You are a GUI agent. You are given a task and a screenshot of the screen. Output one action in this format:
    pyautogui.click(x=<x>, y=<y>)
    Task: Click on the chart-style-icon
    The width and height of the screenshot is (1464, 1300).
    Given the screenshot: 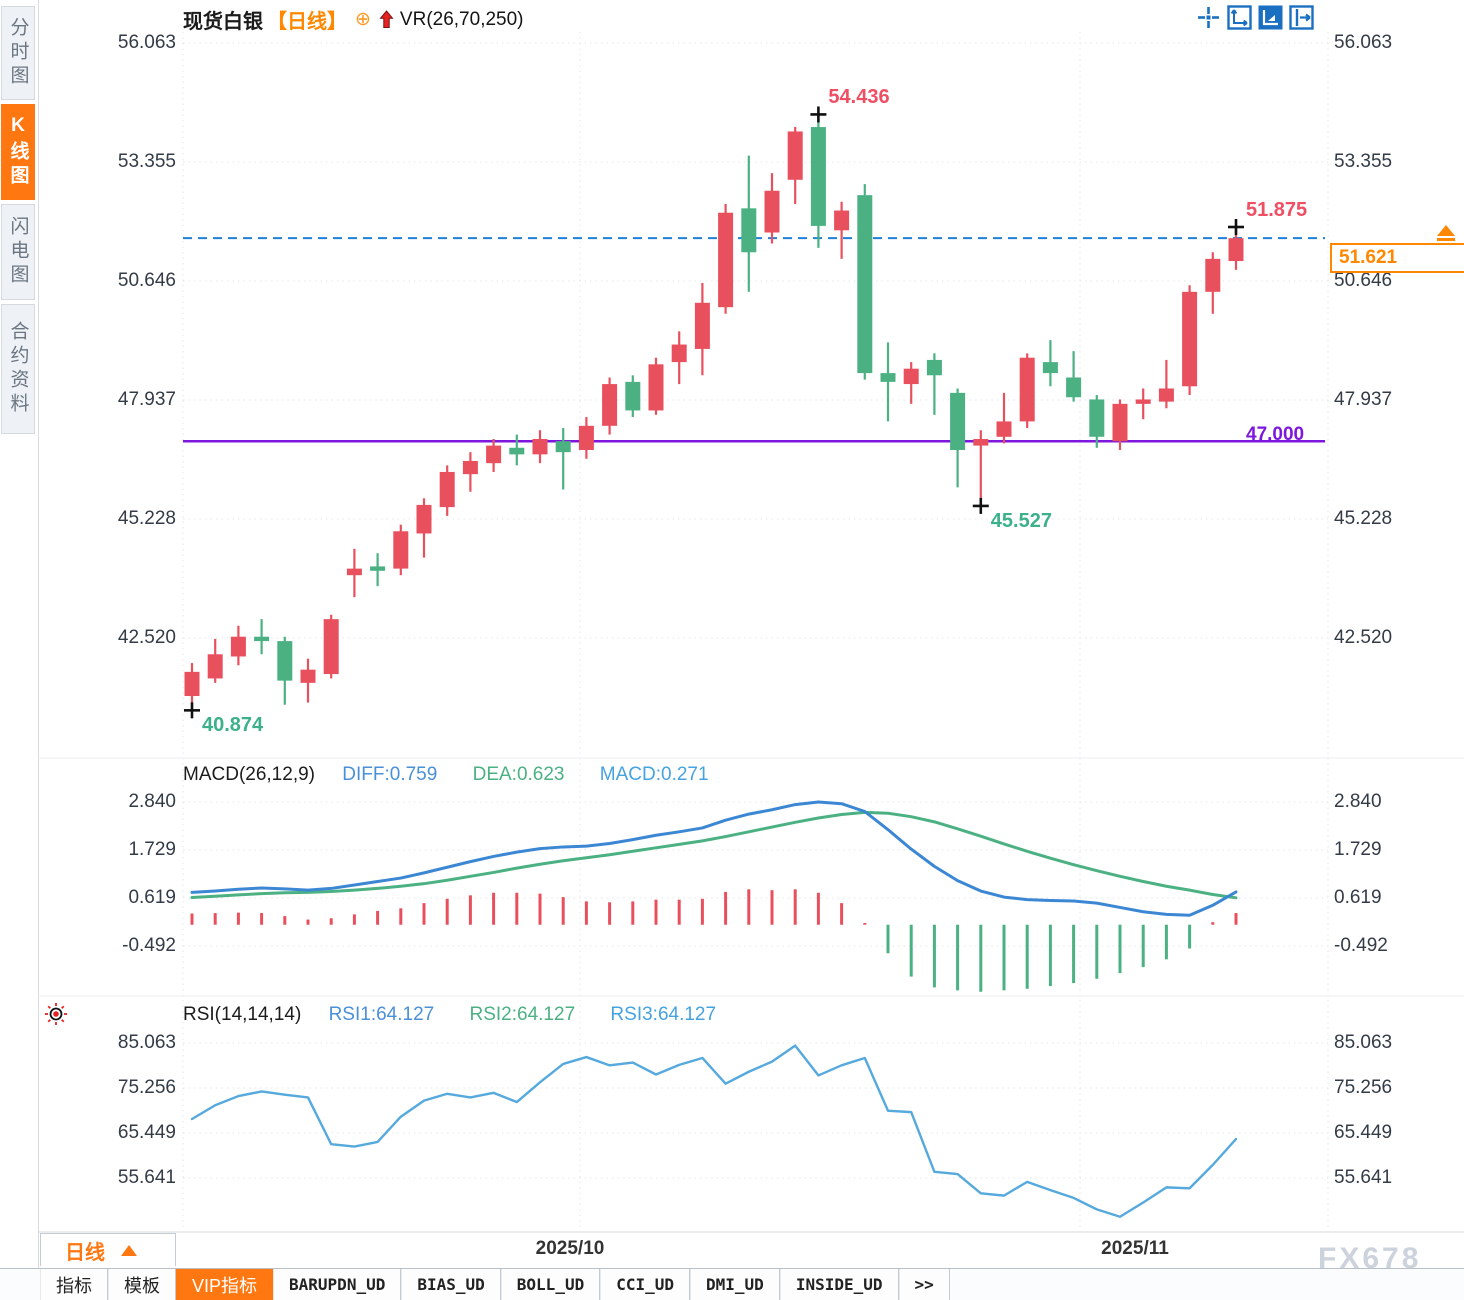 What is the action you would take?
    pyautogui.click(x=1270, y=17)
    